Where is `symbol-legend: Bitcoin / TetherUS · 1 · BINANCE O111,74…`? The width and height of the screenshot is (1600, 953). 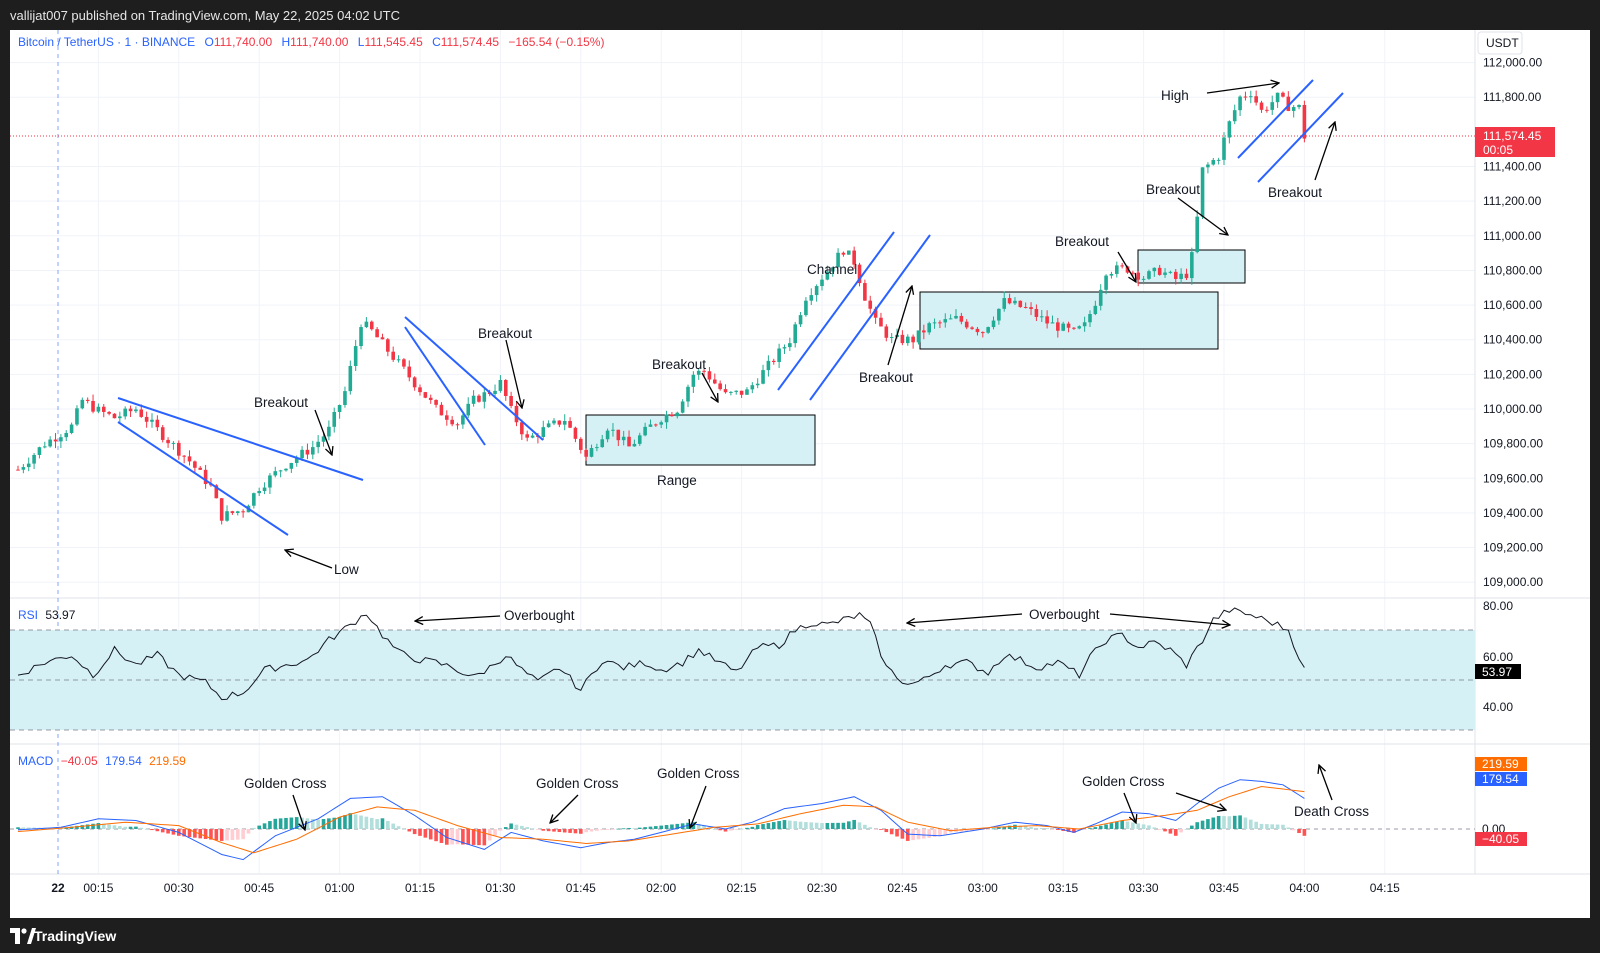 symbol-legend: Bitcoin / TetherUS · 1 · BINANCE O111,74… is located at coordinates (311, 42).